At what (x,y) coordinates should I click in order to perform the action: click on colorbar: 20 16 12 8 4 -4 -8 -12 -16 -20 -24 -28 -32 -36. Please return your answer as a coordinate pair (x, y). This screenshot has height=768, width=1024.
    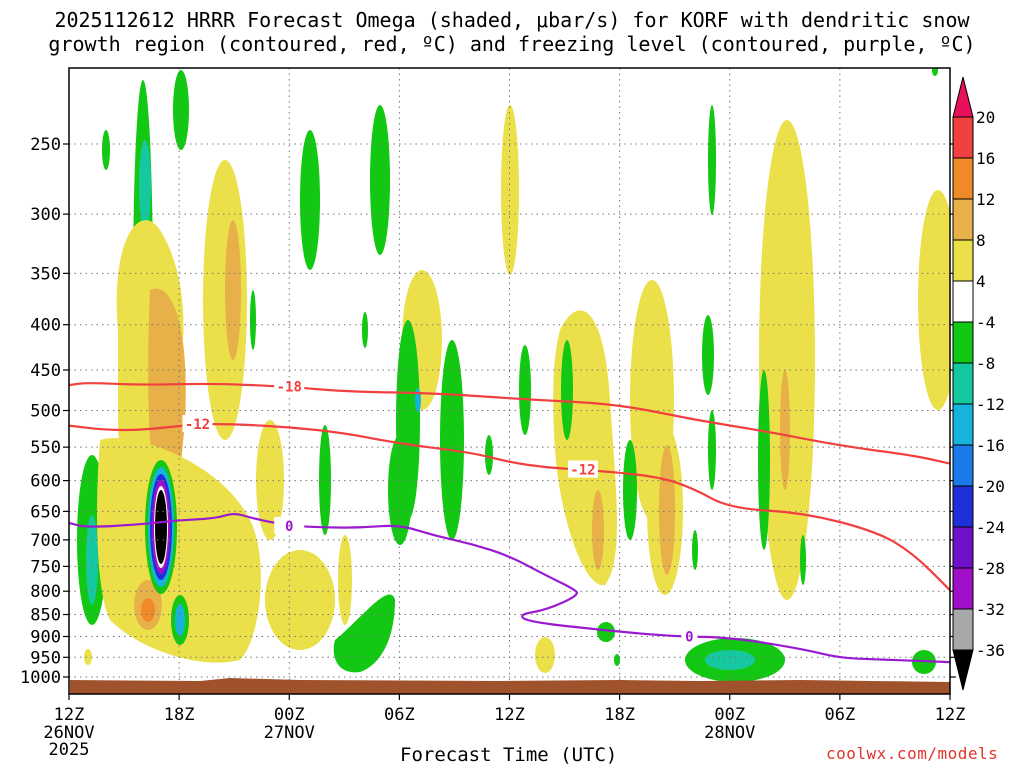
    Looking at the image, I should click on (978, 383).